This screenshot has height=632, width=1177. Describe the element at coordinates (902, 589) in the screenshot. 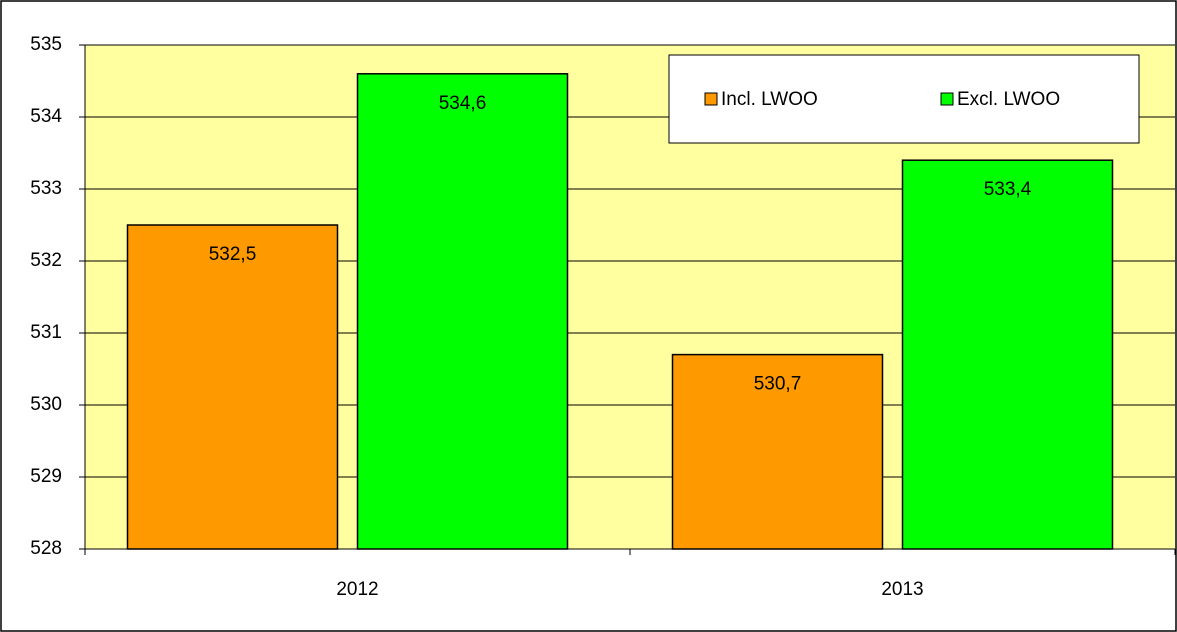

I see `x-tick-label: 2013` at that location.